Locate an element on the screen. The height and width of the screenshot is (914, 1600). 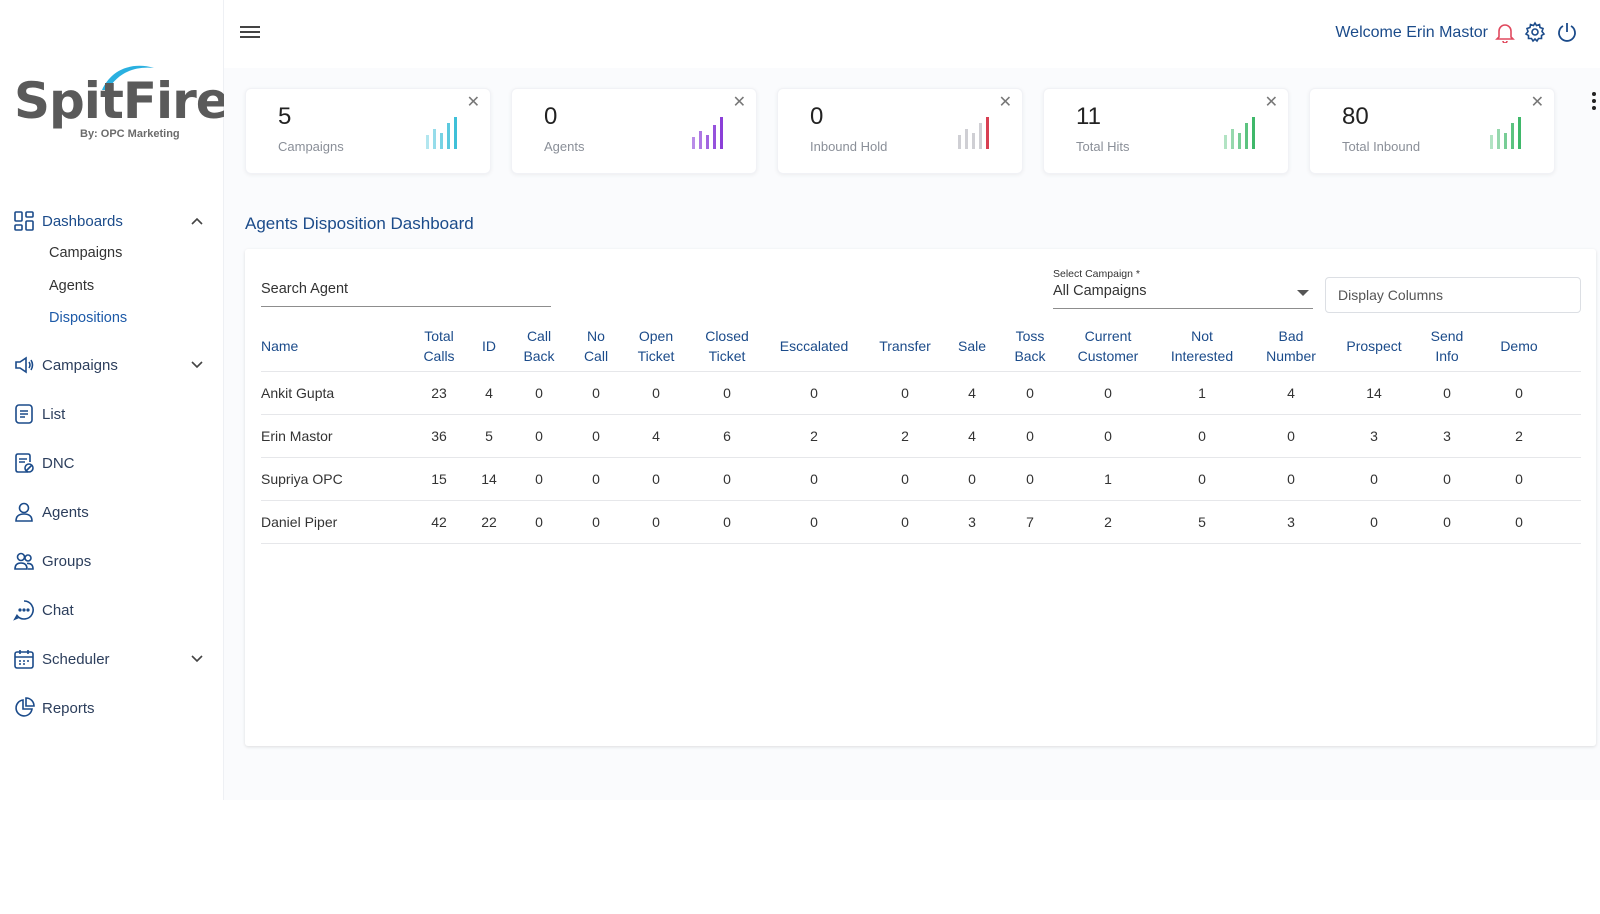
stat-label: Inbound Hold is located at coordinates (849, 146).